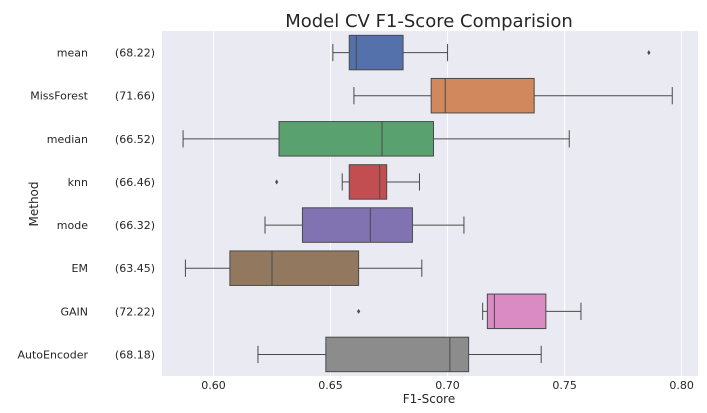 The width and height of the screenshot is (707, 413). What do you see at coordinates (135, 182) in the screenshot?
I see `method-score-label: (66.46)` at bounding box center [135, 182].